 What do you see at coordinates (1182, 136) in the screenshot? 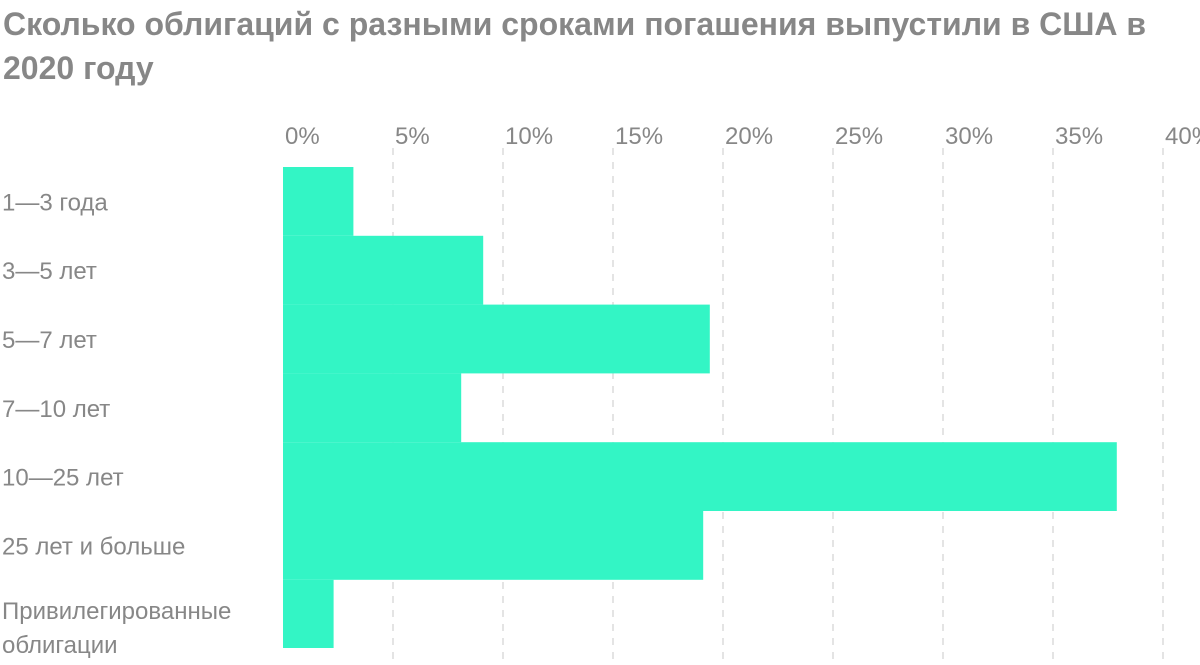
I see `x-tick-label-40: 40%` at bounding box center [1182, 136].